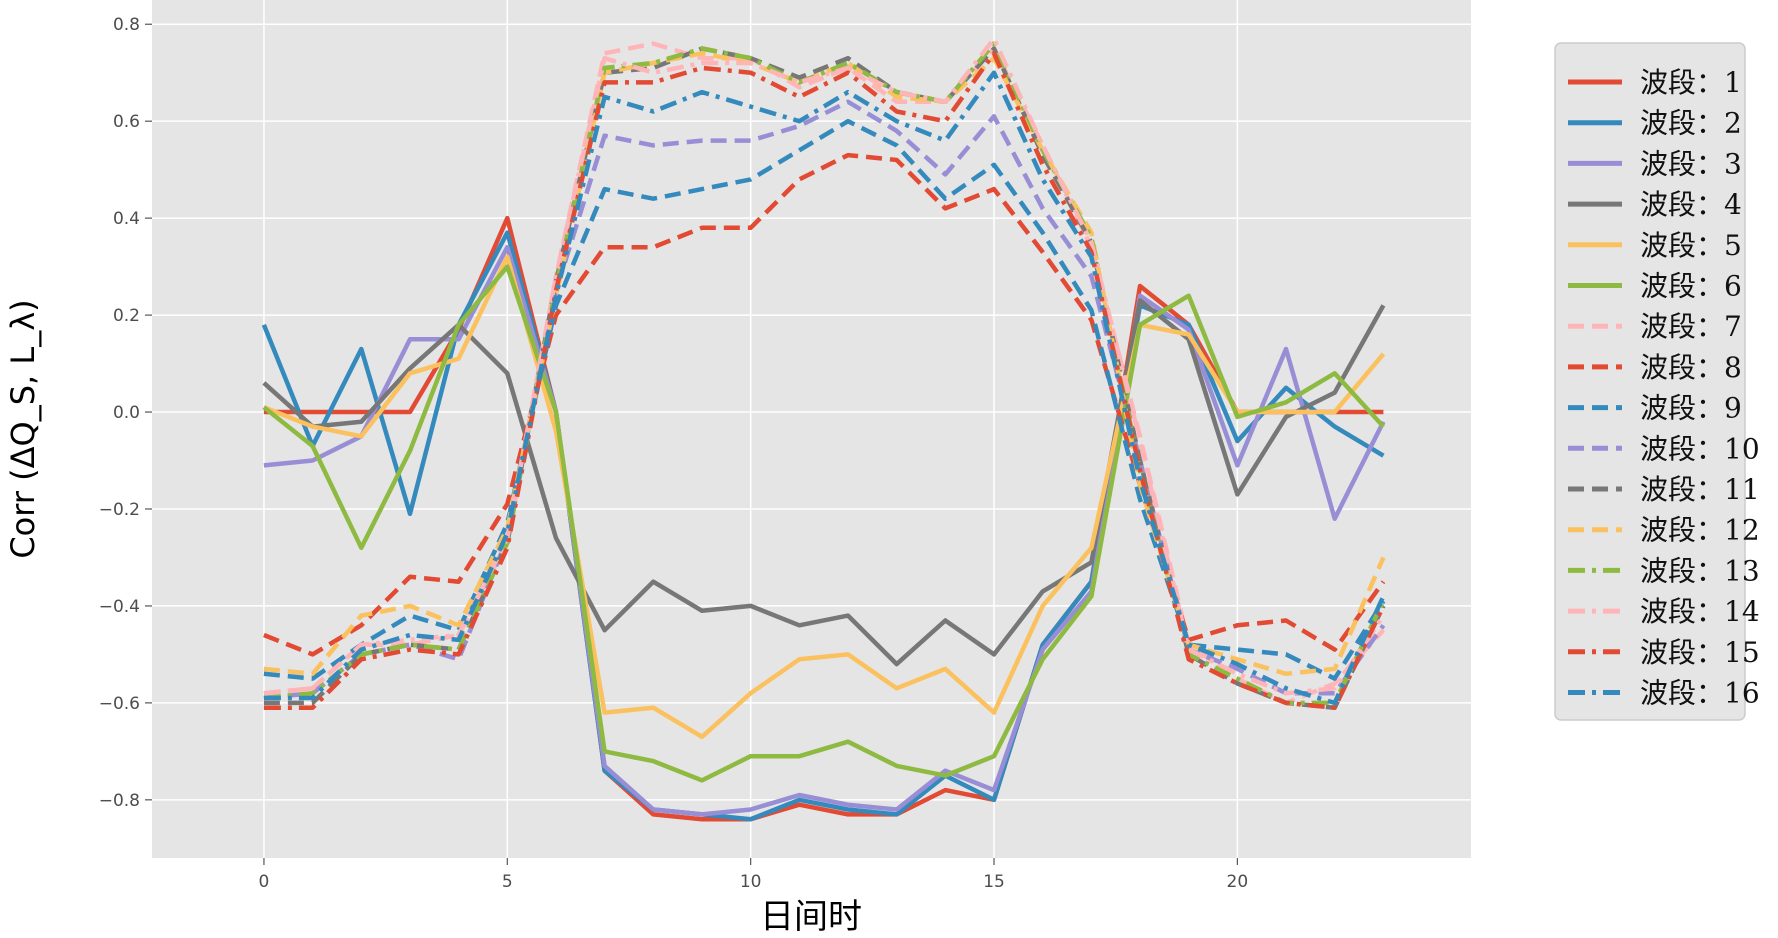 The width and height of the screenshot is (1778, 938). I want to click on y-axis-title: Corr (ΔQ_S, L_λ), so click(23, 428).